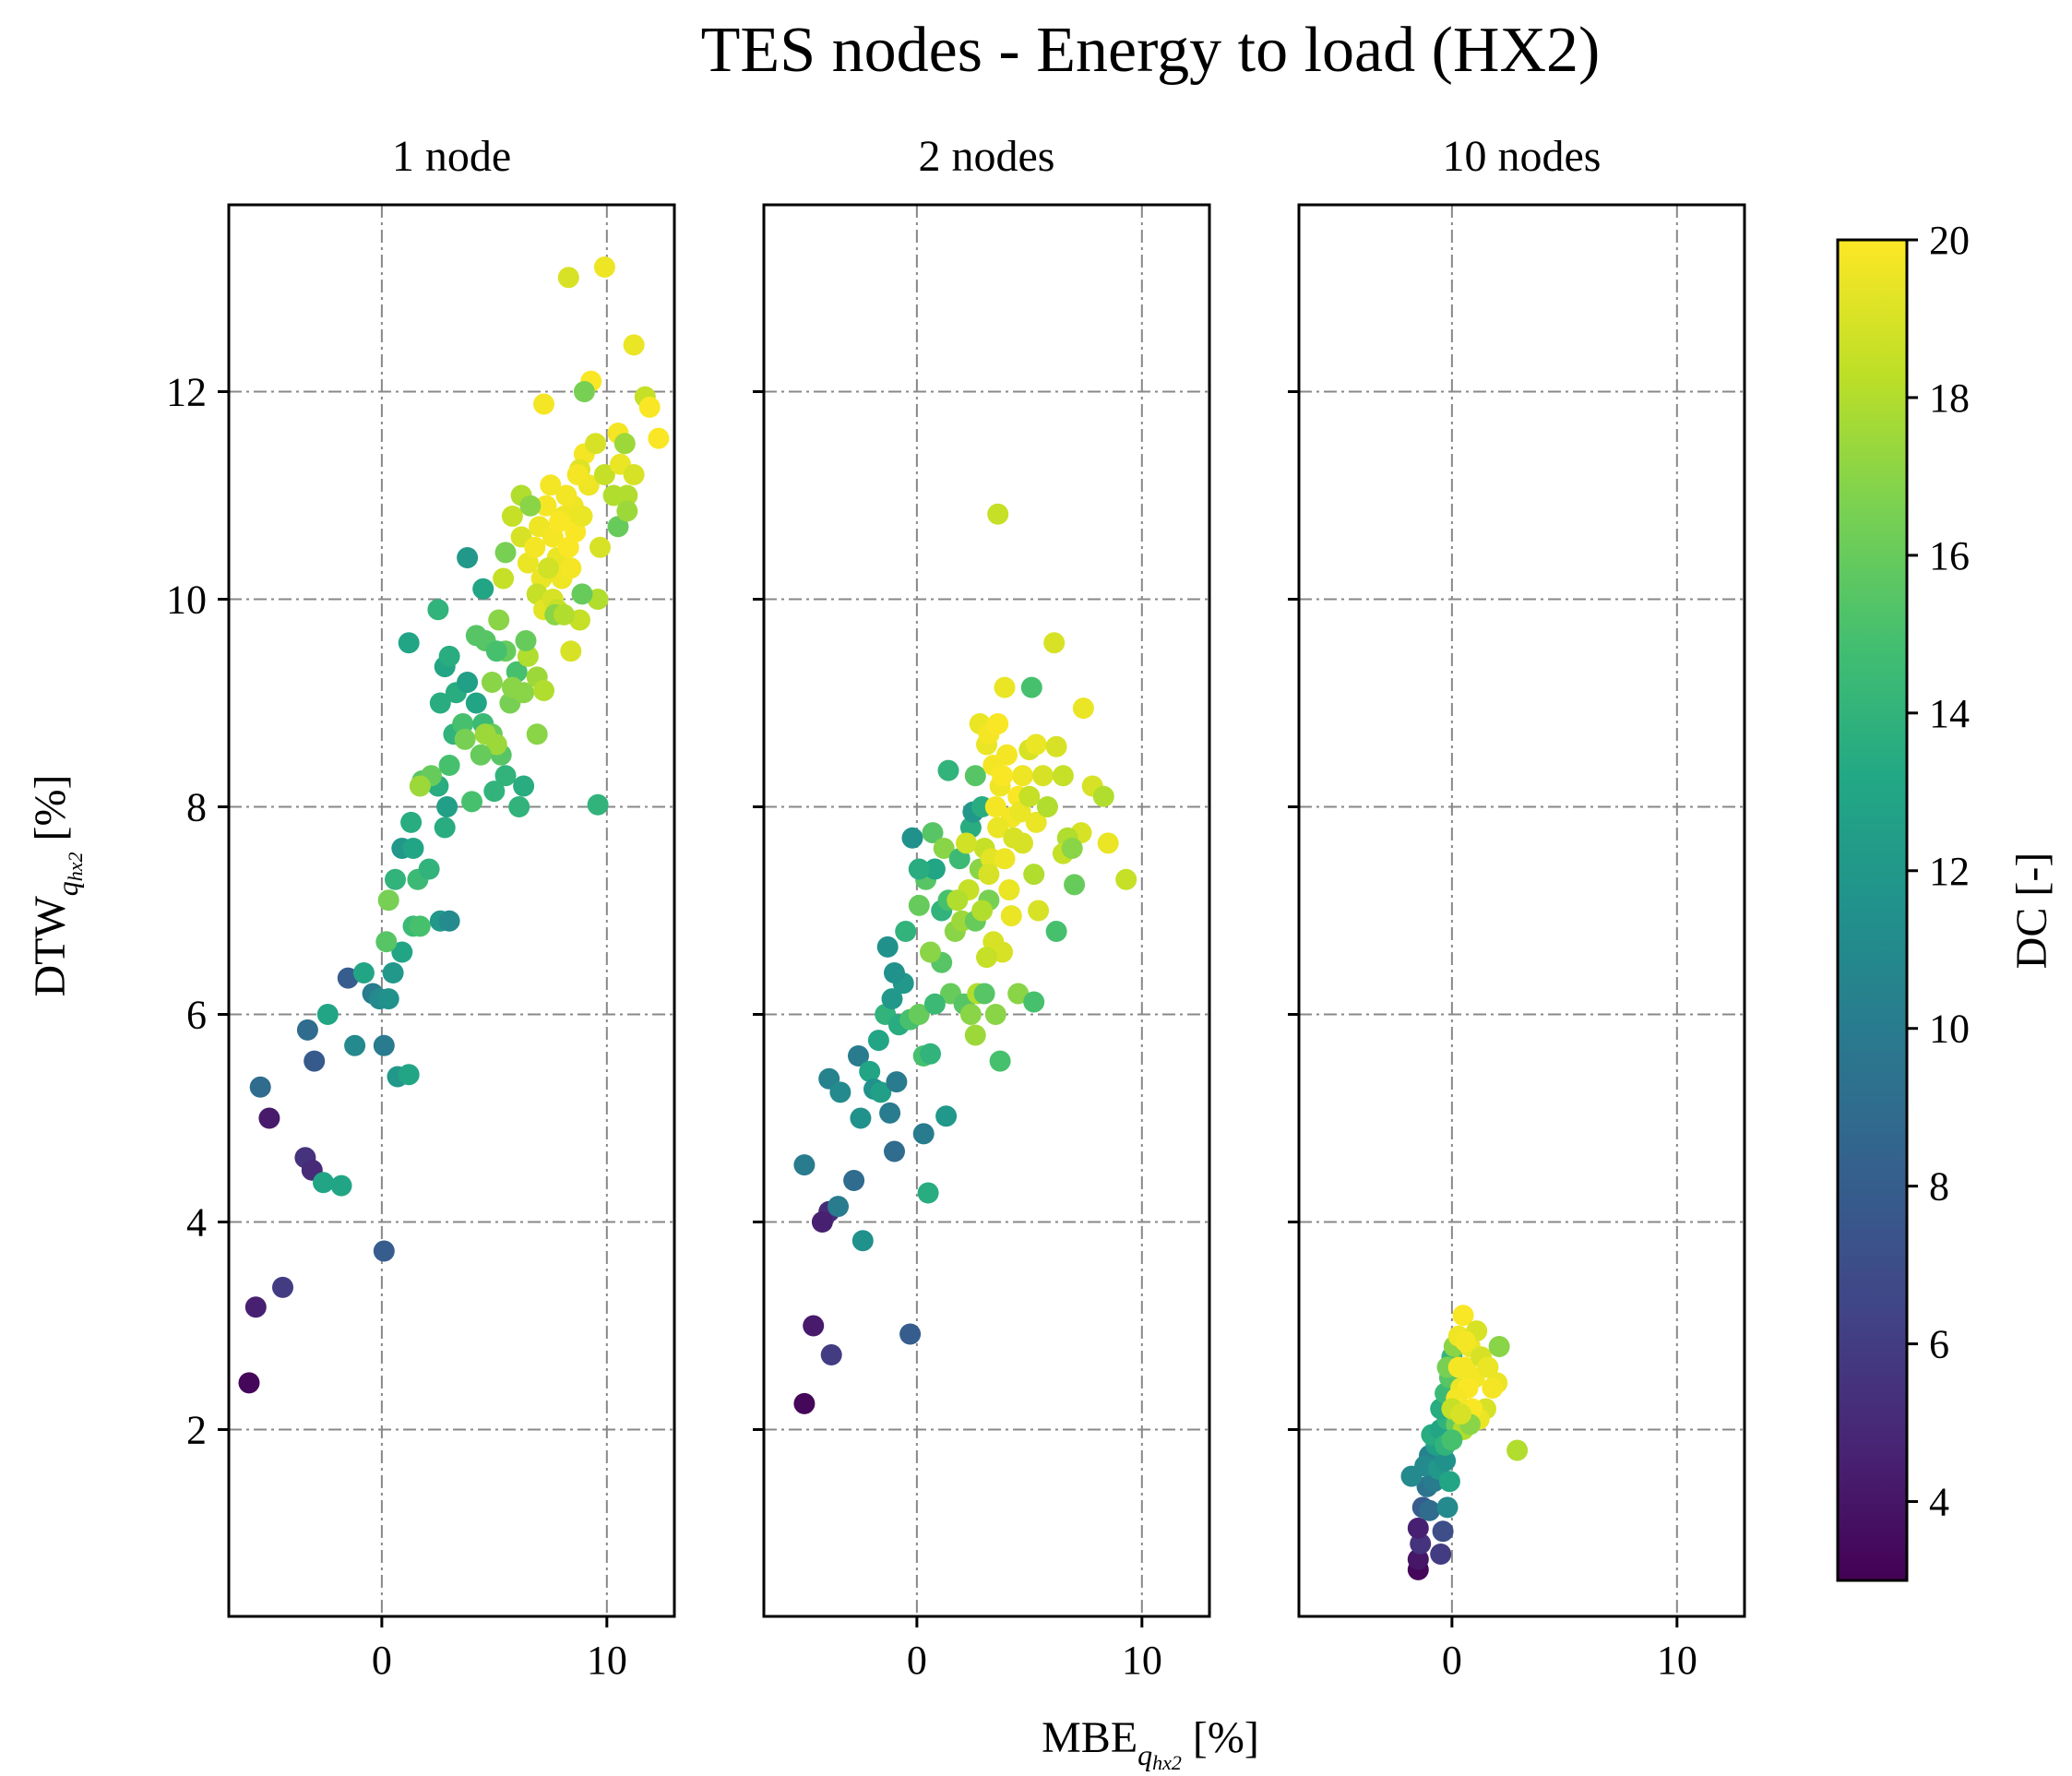 This screenshot has width=2072, height=1776. I want to click on subplot-title: 2 nodes, so click(987, 156).